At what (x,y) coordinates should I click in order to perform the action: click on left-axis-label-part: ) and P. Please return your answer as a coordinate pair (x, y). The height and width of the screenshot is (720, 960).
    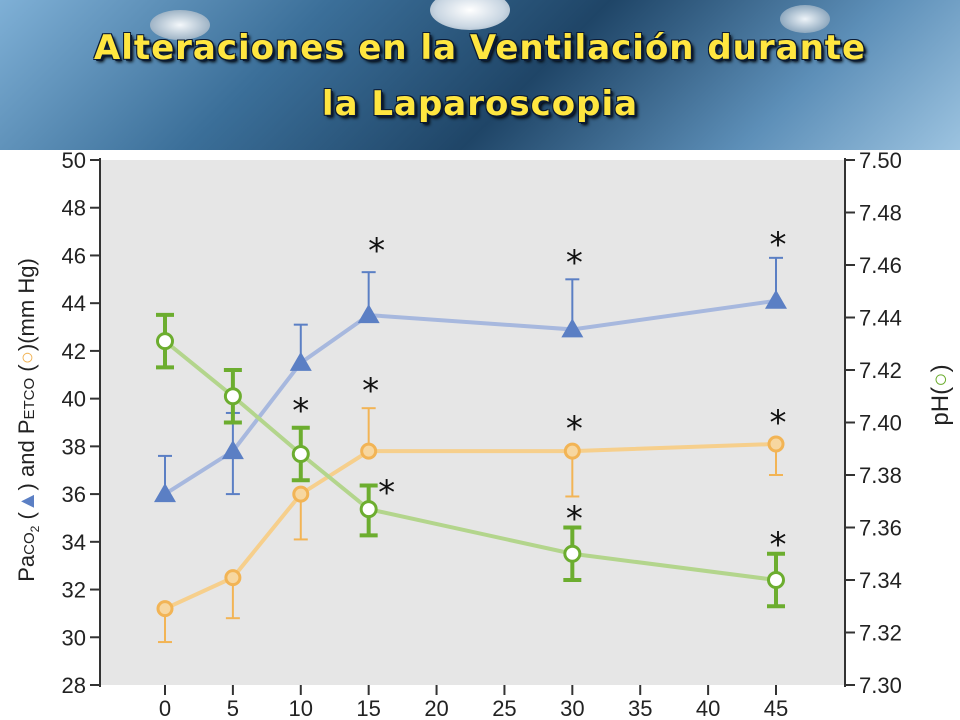
    Looking at the image, I should click on (26, 455).